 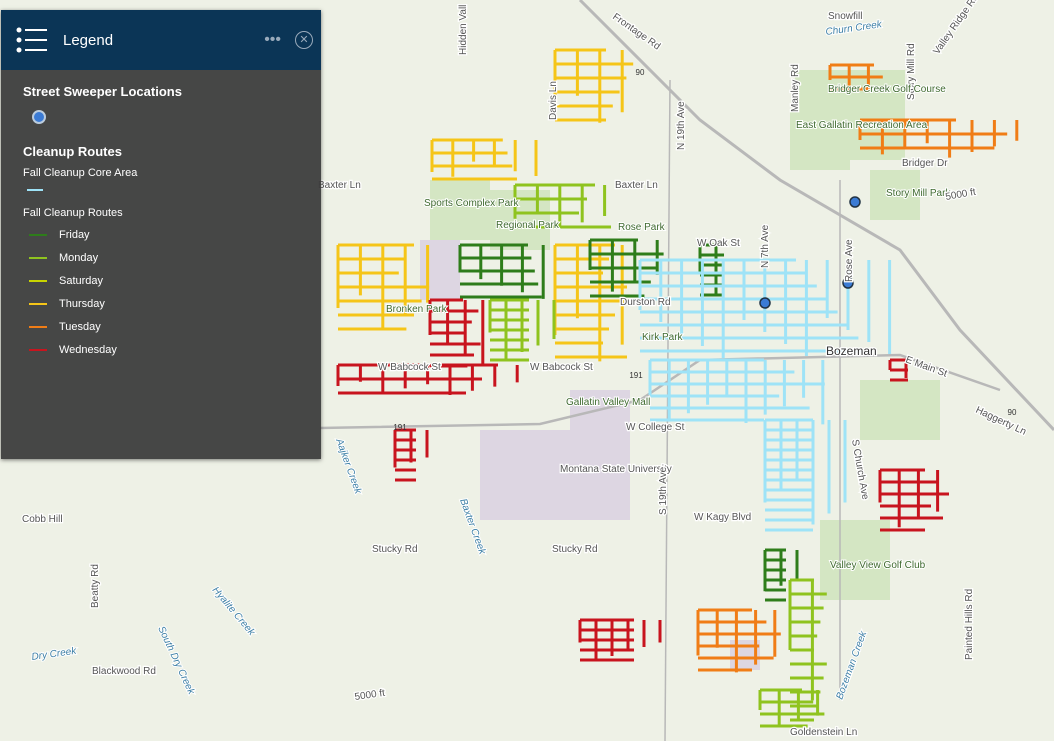 What do you see at coordinates (722, 517) in the screenshot?
I see `map-label: W Kagy Blvd` at bounding box center [722, 517].